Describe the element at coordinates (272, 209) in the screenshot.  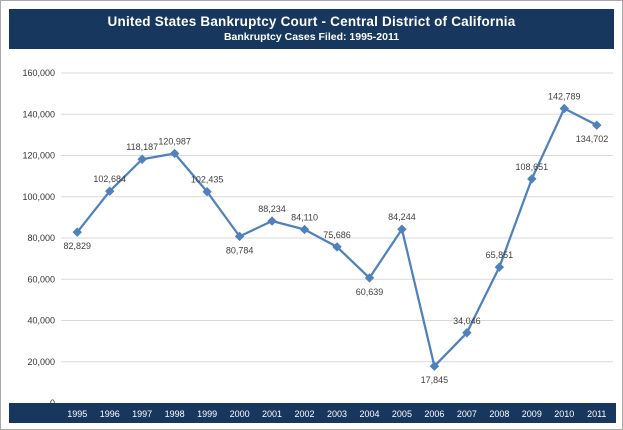
I see `data-point-label: 88,234` at that location.